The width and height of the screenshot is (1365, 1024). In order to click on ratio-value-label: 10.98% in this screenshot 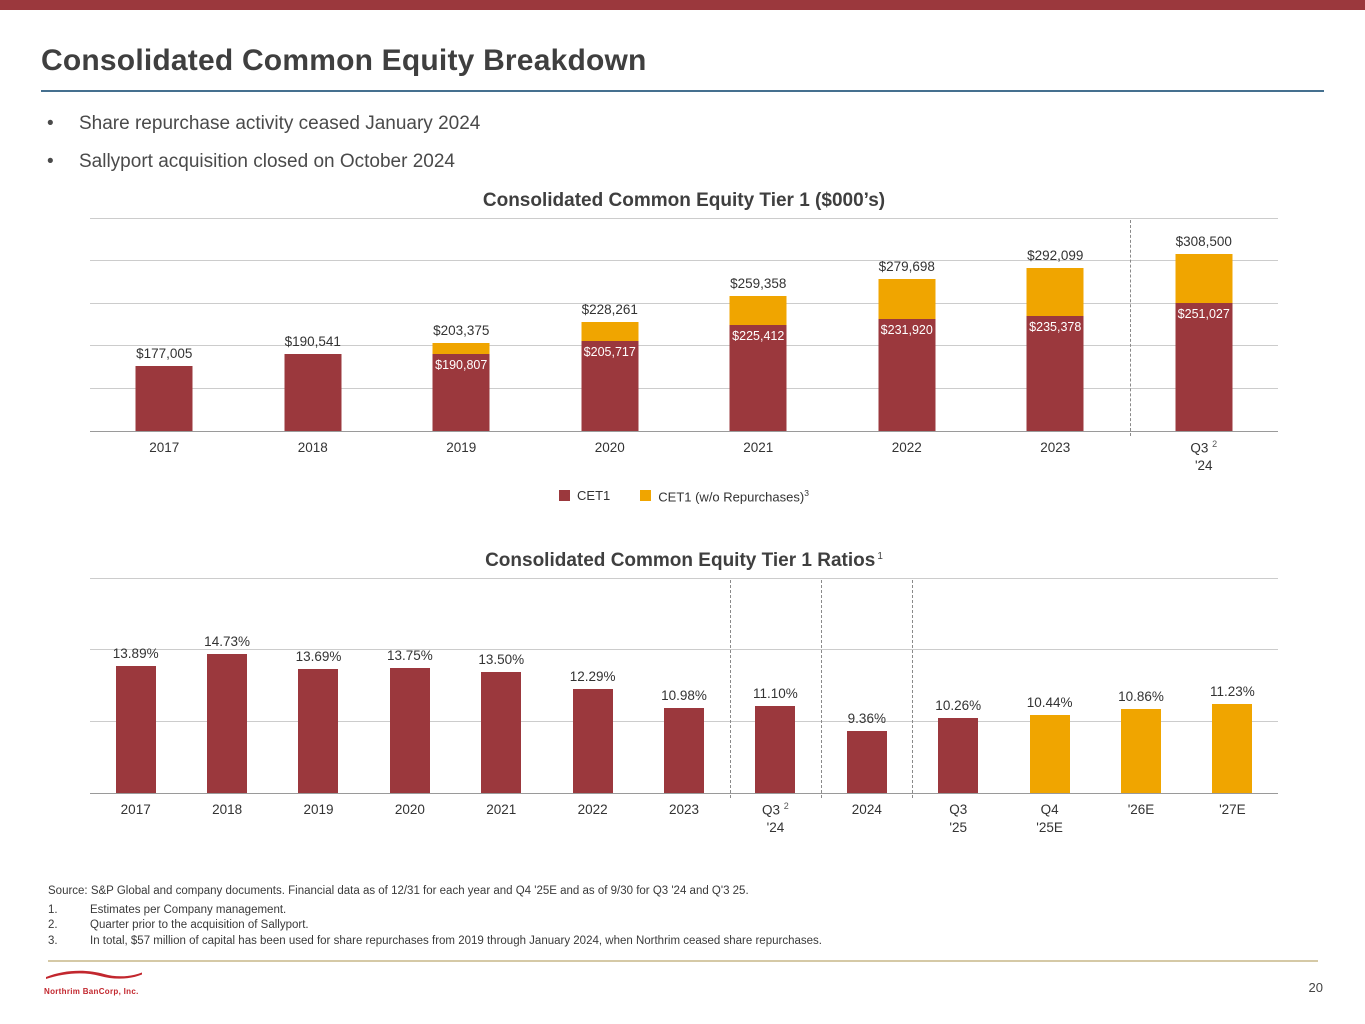, I will do `click(684, 695)`.